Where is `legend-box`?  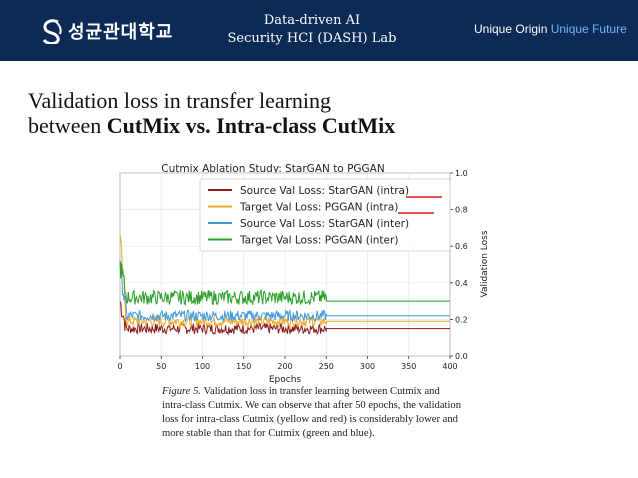
legend-box is located at coordinates (325, 215).